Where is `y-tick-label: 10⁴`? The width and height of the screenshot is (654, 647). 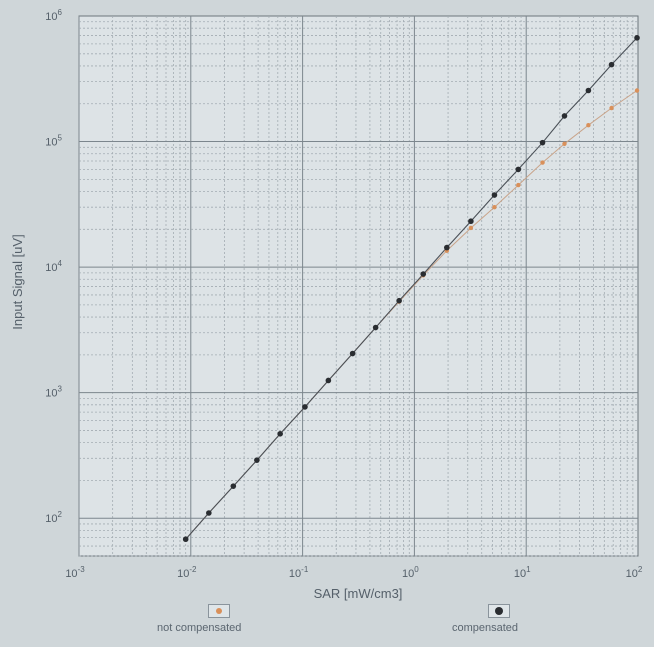 y-tick-label: 10⁴ is located at coordinates (53, 266).